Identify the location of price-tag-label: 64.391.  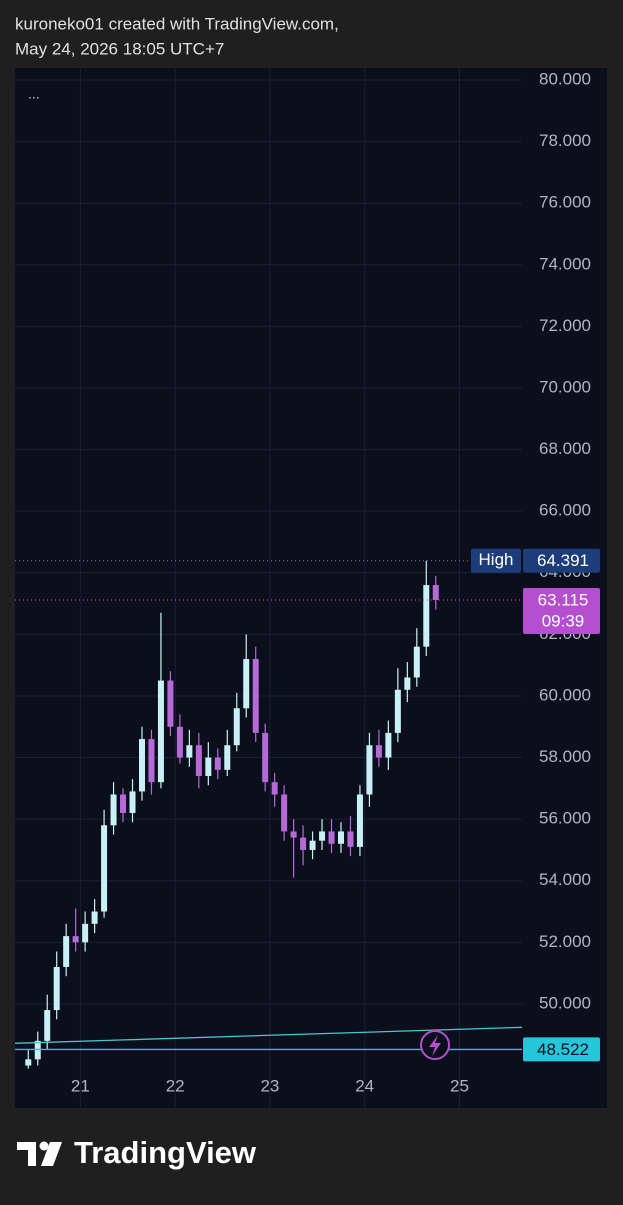
(563, 560).